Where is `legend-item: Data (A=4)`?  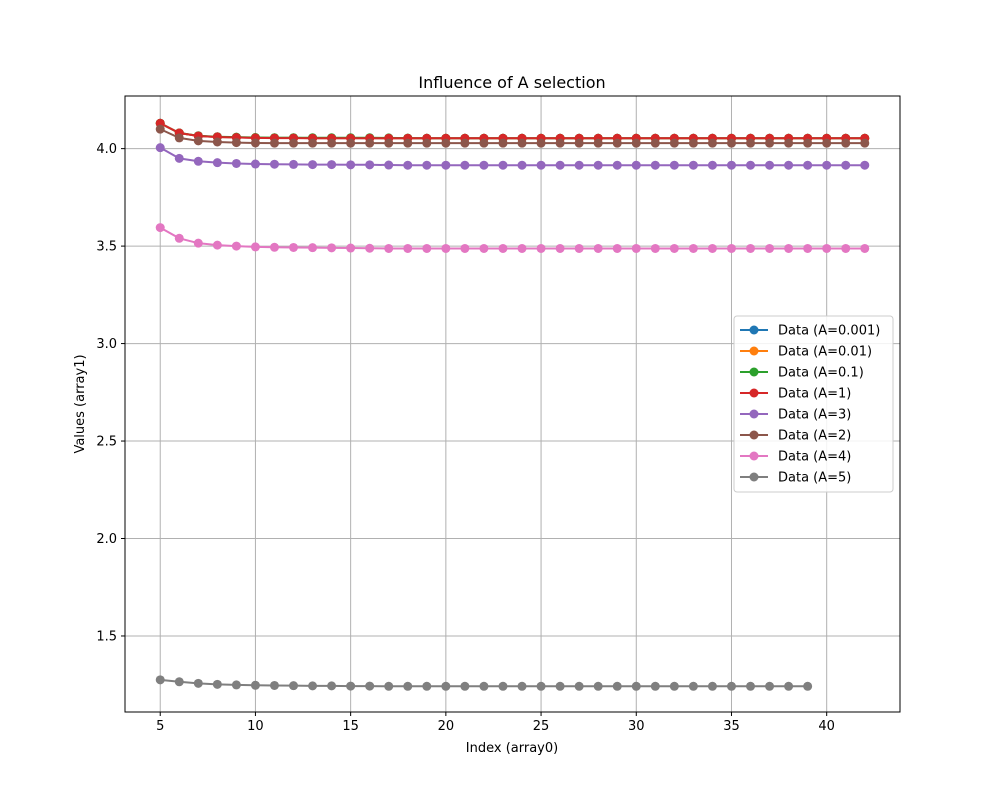
legend-item: Data (A=4) is located at coordinates (795, 457).